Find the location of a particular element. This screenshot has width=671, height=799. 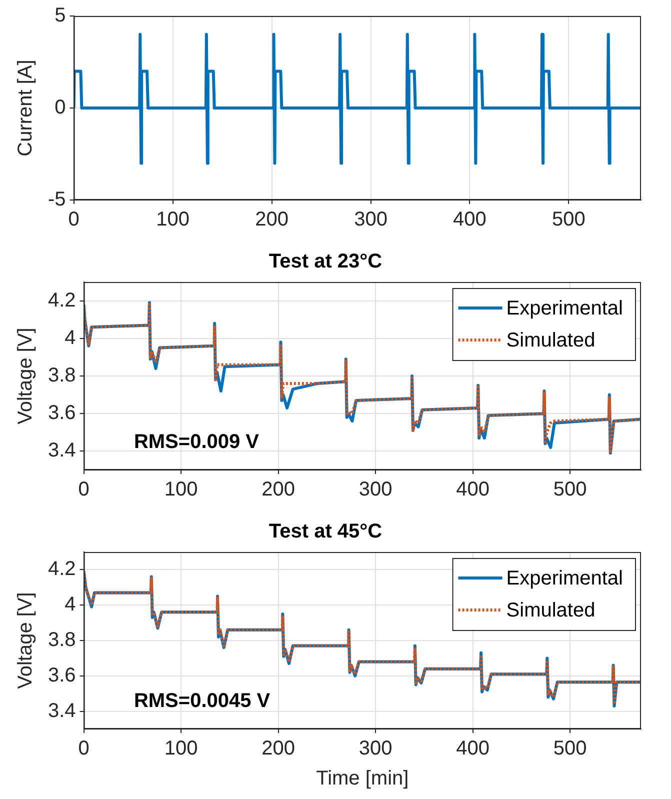

y-tick-label: 0 is located at coordinates (60, 107).